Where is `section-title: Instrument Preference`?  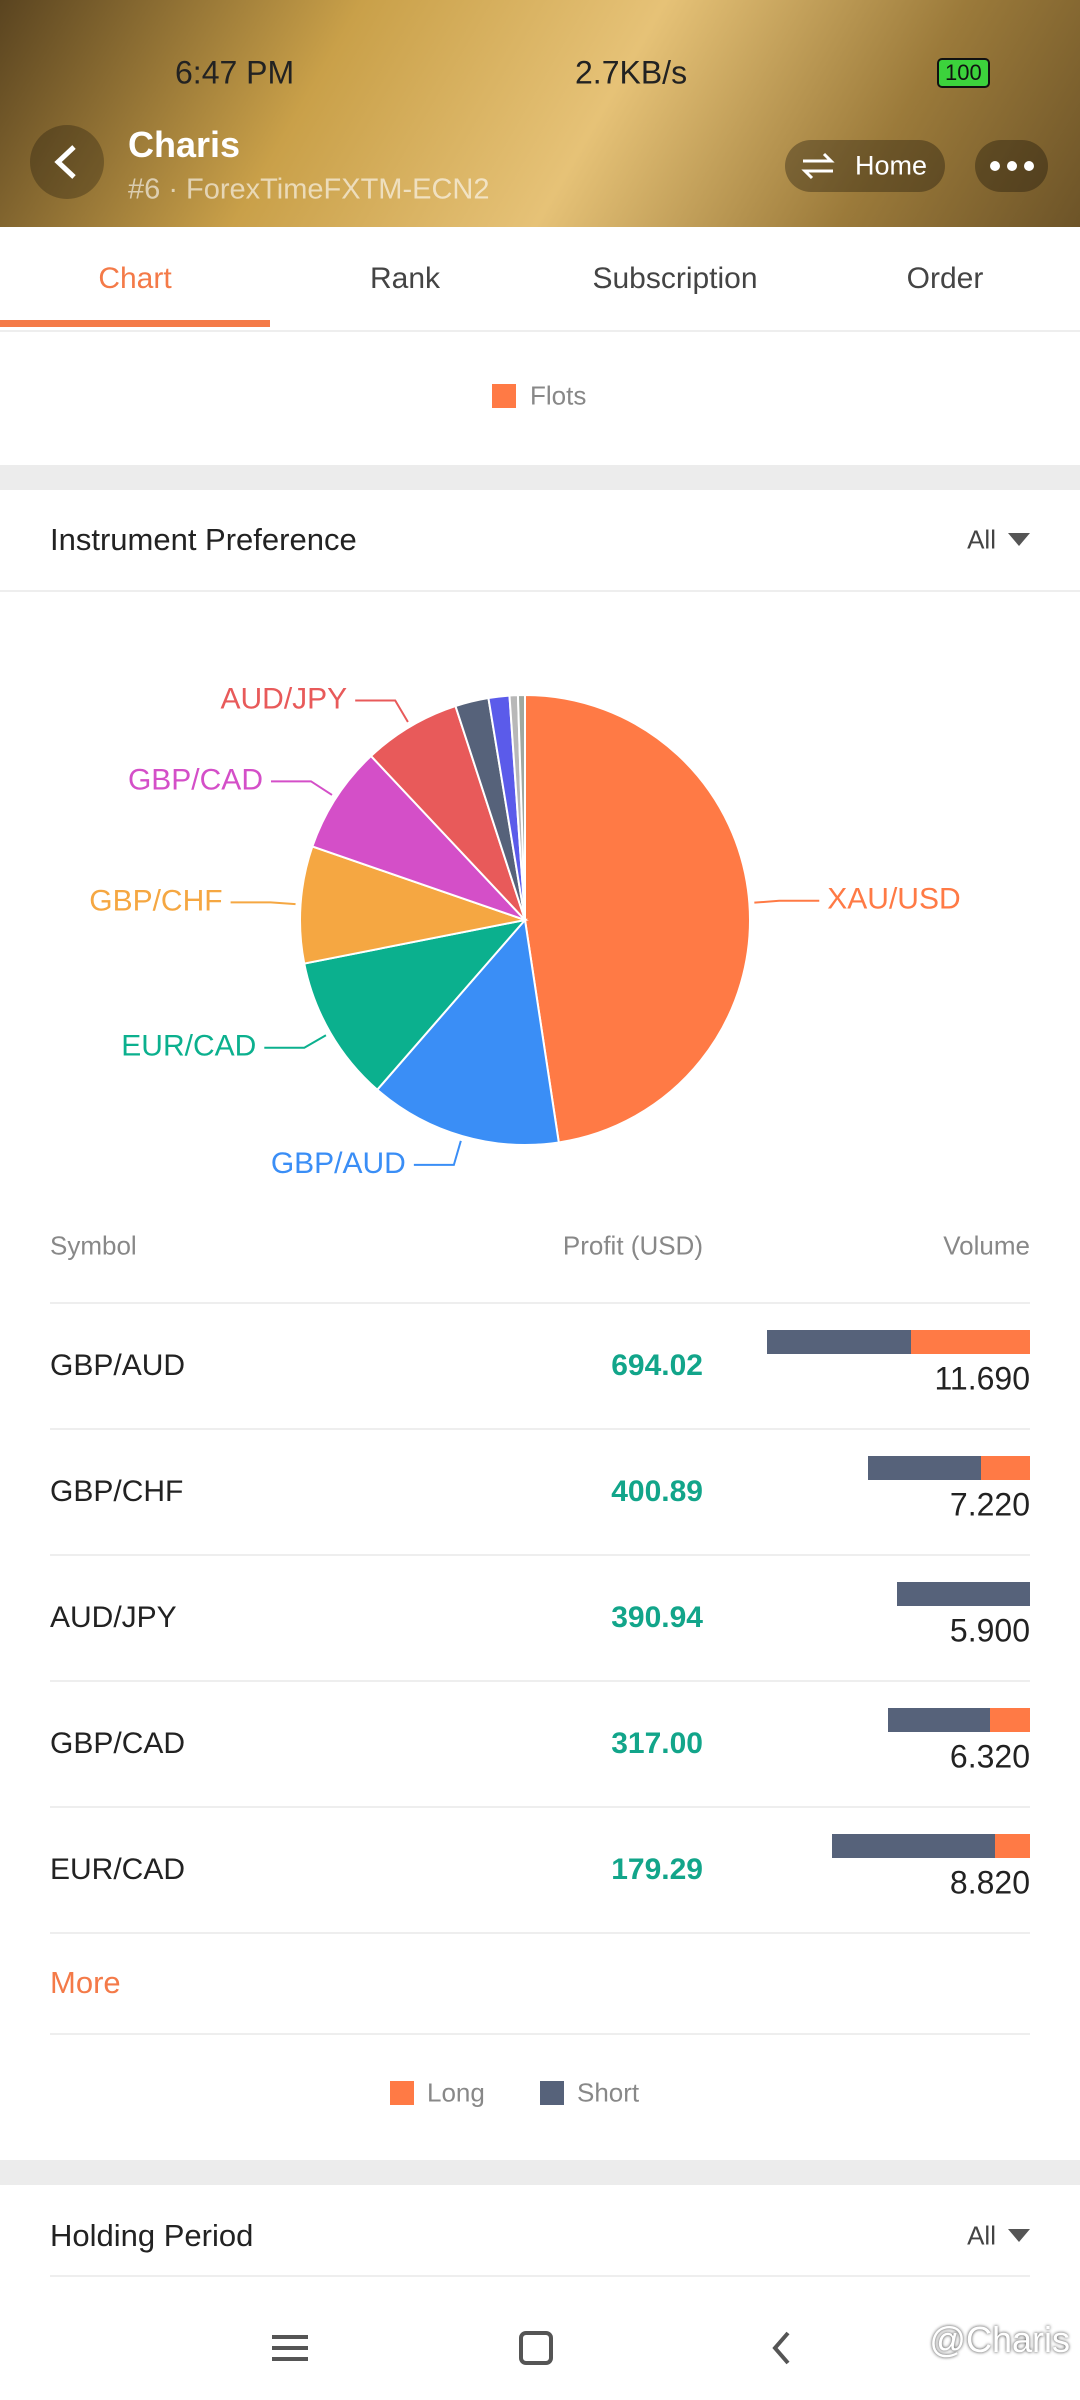
section-title: Instrument Preference is located at coordinates (203, 539).